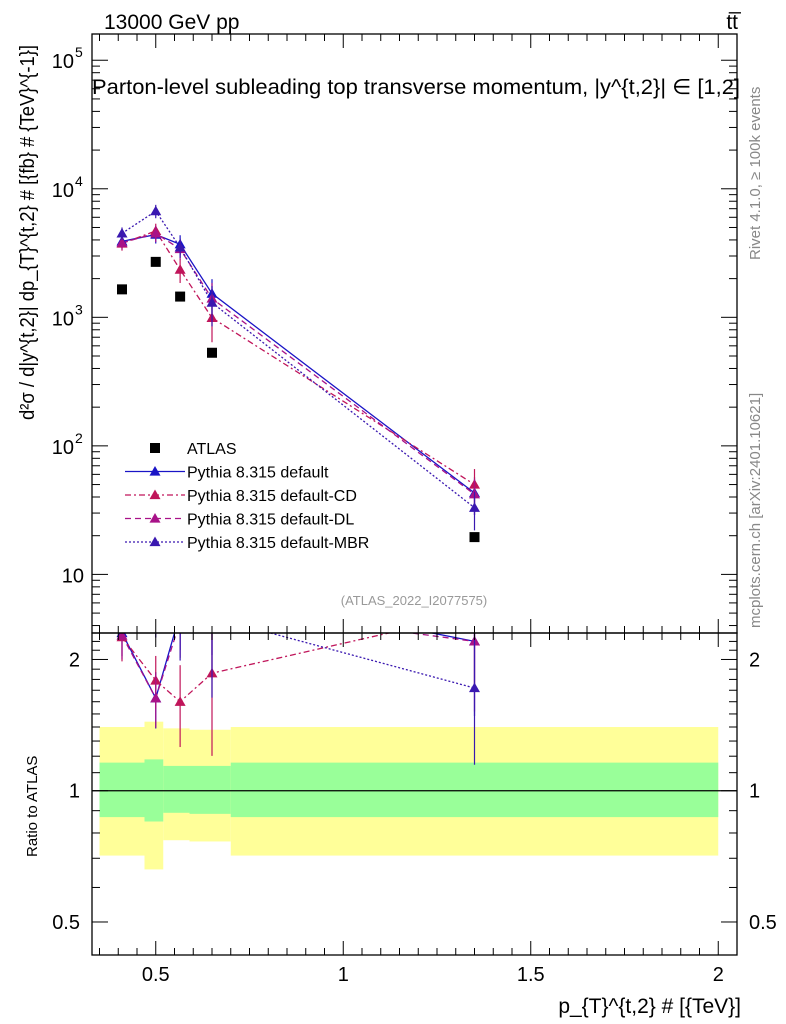  I want to click on energy-label: 13000 GeV pp, so click(171, 22).